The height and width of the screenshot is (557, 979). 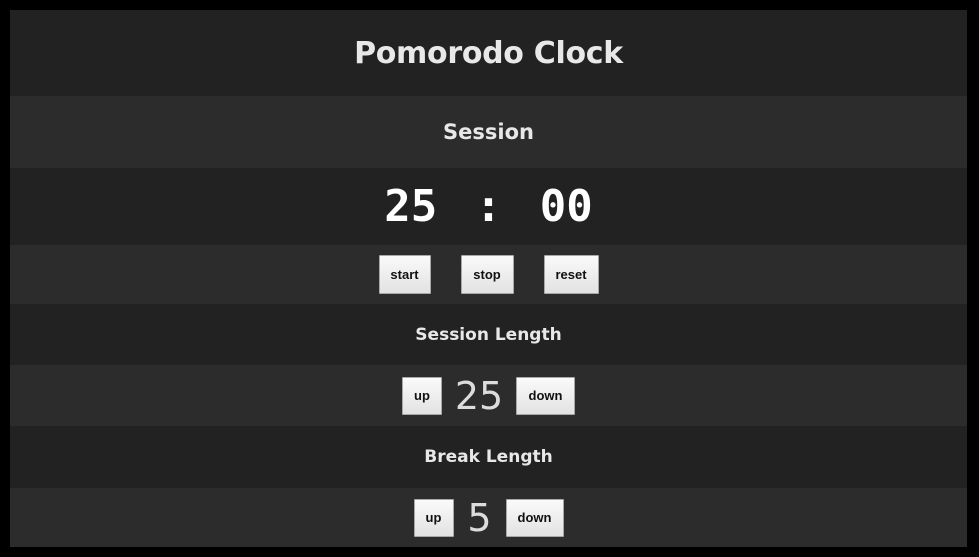 I want to click on session-length-value: 25, so click(x=479, y=395).